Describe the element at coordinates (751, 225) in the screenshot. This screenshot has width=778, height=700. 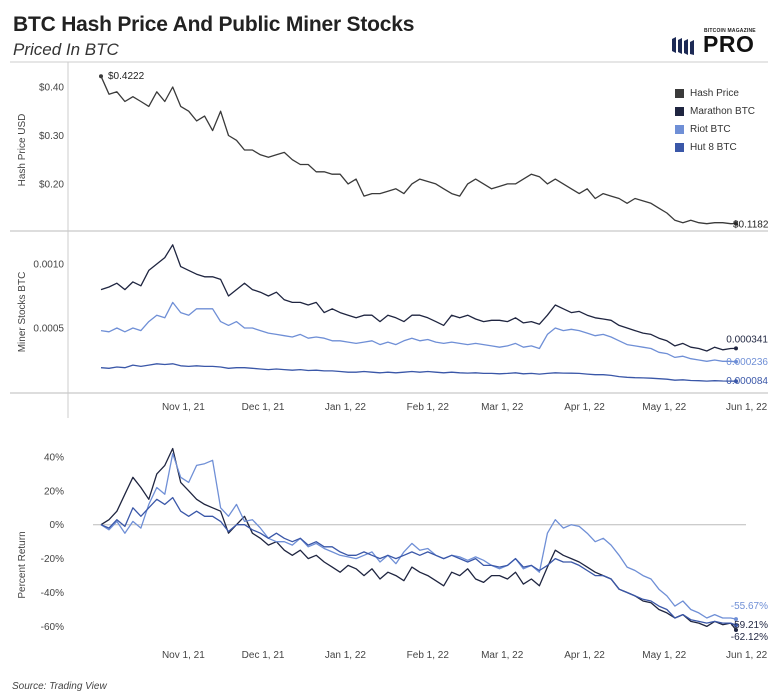
I see `annotation-label: $0.1182` at that location.